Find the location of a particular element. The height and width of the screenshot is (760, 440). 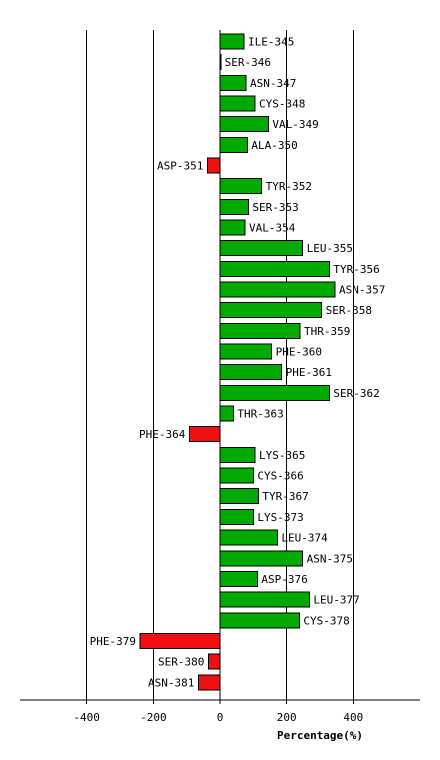

bar-label-cys-348: CYS-348 is located at coordinates (282, 104).